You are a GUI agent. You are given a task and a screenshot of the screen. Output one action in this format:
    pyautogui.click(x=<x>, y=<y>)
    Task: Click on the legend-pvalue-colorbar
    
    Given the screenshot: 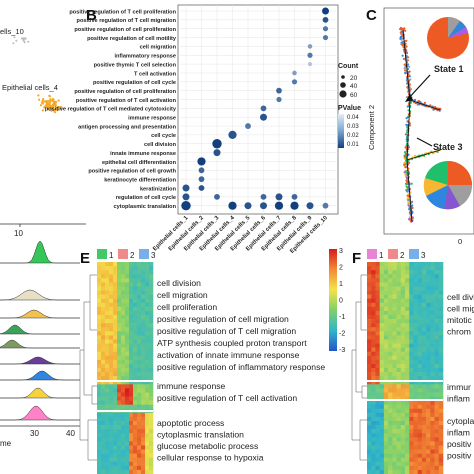 What is the action you would take?
    pyautogui.click(x=341, y=131)
    